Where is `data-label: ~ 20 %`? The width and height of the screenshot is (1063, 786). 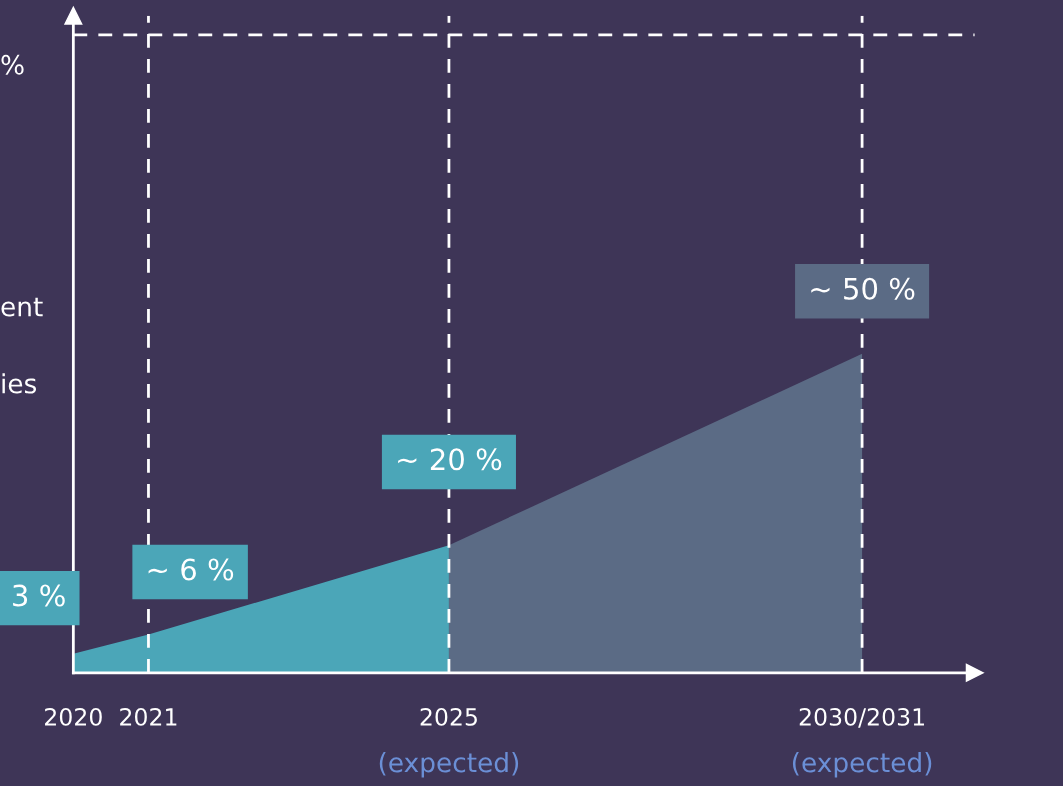 data-label: ~ 20 % is located at coordinates (450, 459).